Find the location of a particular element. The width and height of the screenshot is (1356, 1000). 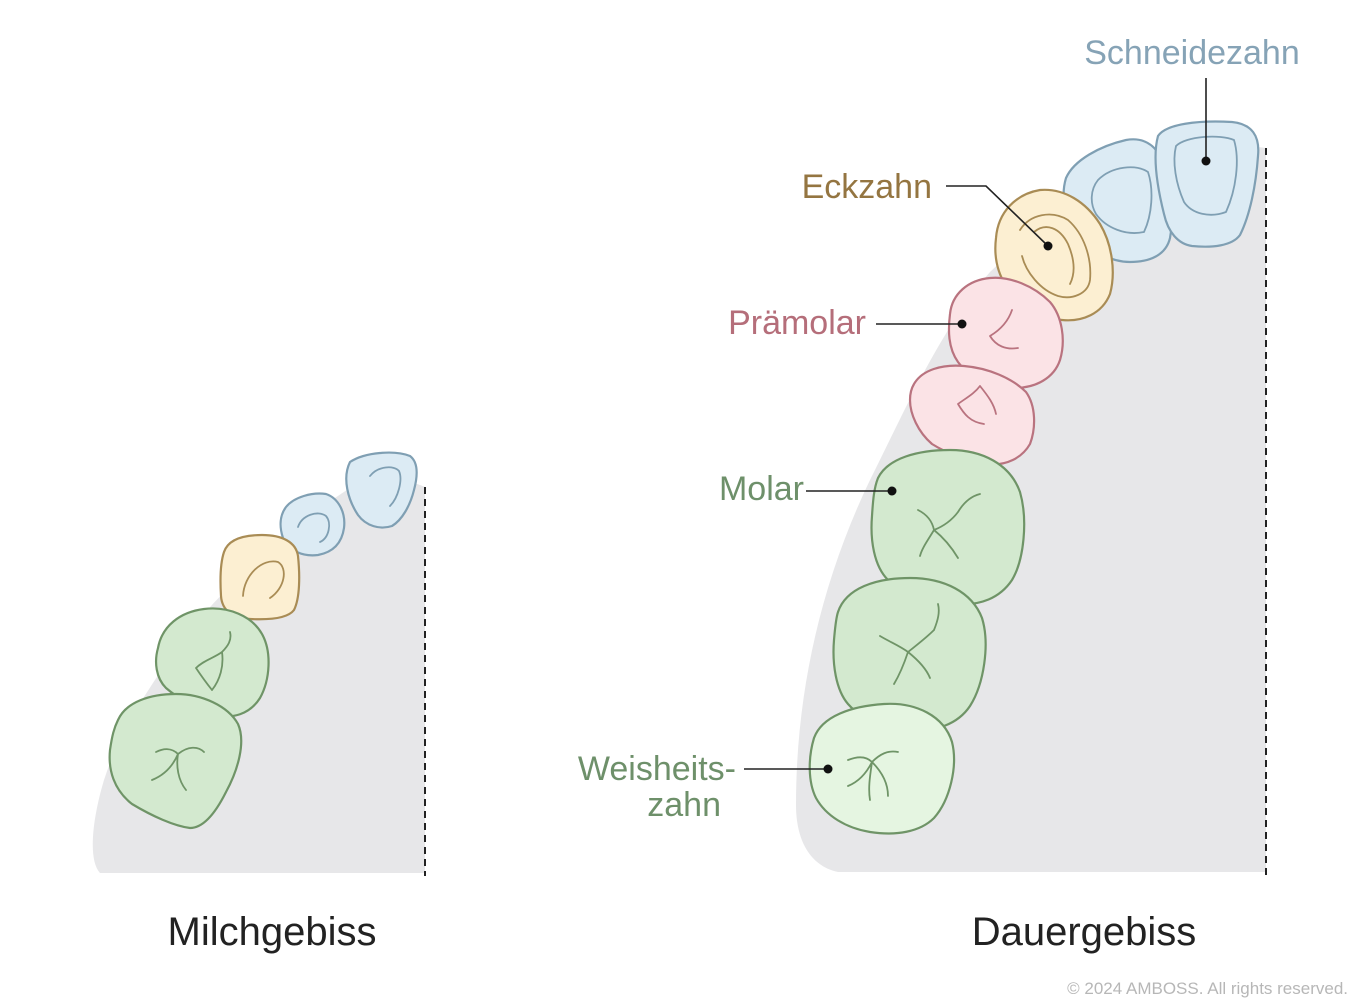

primary-incisor-lateral-icon is located at coordinates (312, 524).